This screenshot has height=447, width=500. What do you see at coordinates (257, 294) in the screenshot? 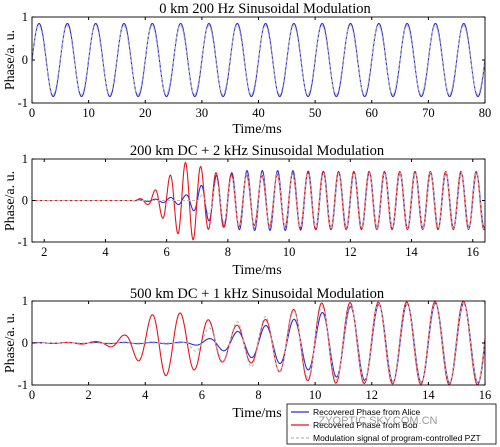
I see `subplot-title: 500 km DC + 1 kHz Sinusoidal Modulation` at bounding box center [257, 294].